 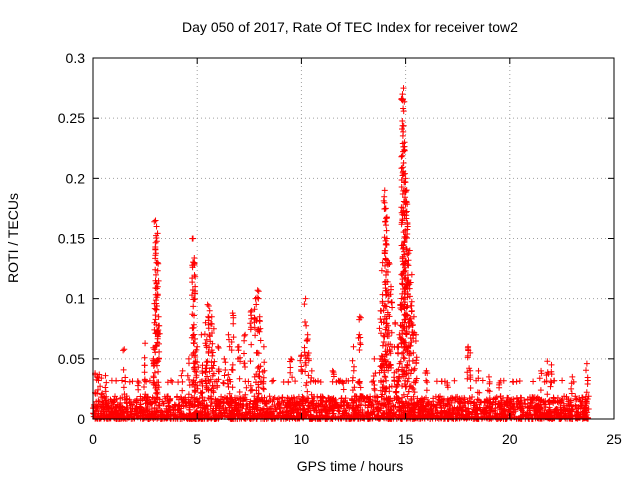 What do you see at coordinates (81, 419) in the screenshot?
I see `y-tick-label: 0` at bounding box center [81, 419].